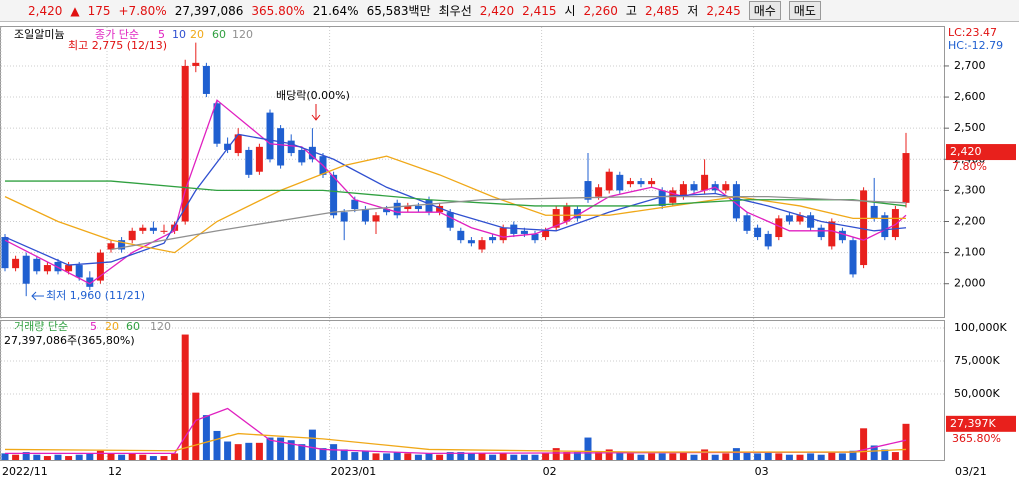 Image resolution: width=1019 pixels, height=488 pixels. What do you see at coordinates (804, 10) in the screenshot?
I see `sell-button: 매도` at bounding box center [804, 10].